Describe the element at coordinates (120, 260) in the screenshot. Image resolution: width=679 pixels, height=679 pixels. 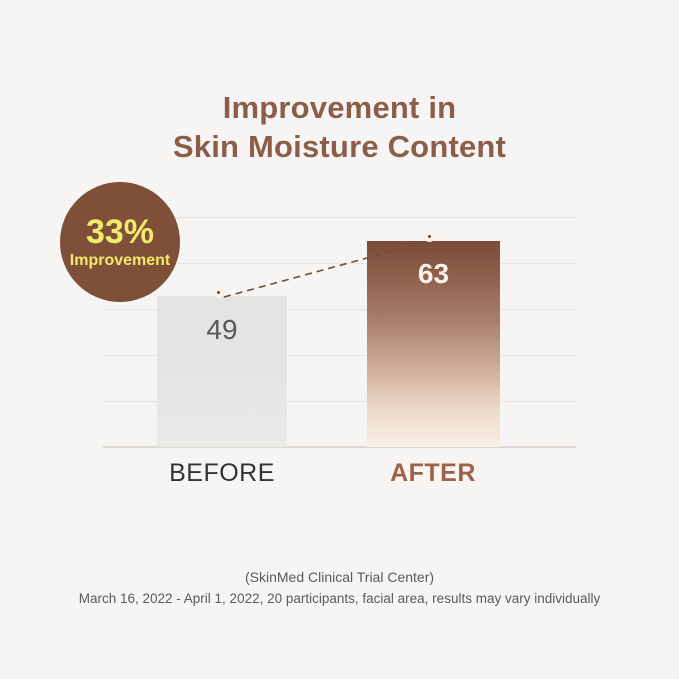
I see `improvement-label: Improvement` at that location.